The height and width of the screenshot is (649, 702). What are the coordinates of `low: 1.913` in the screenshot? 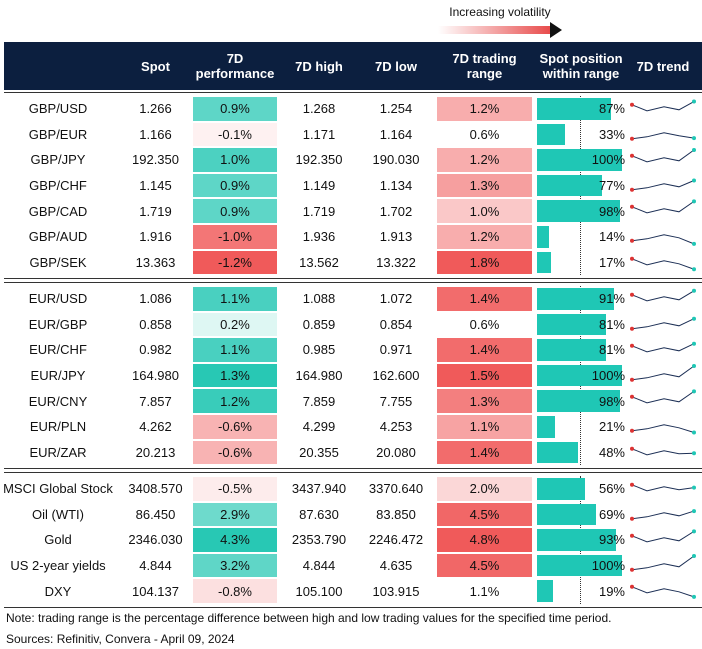 It's located at (396, 237).